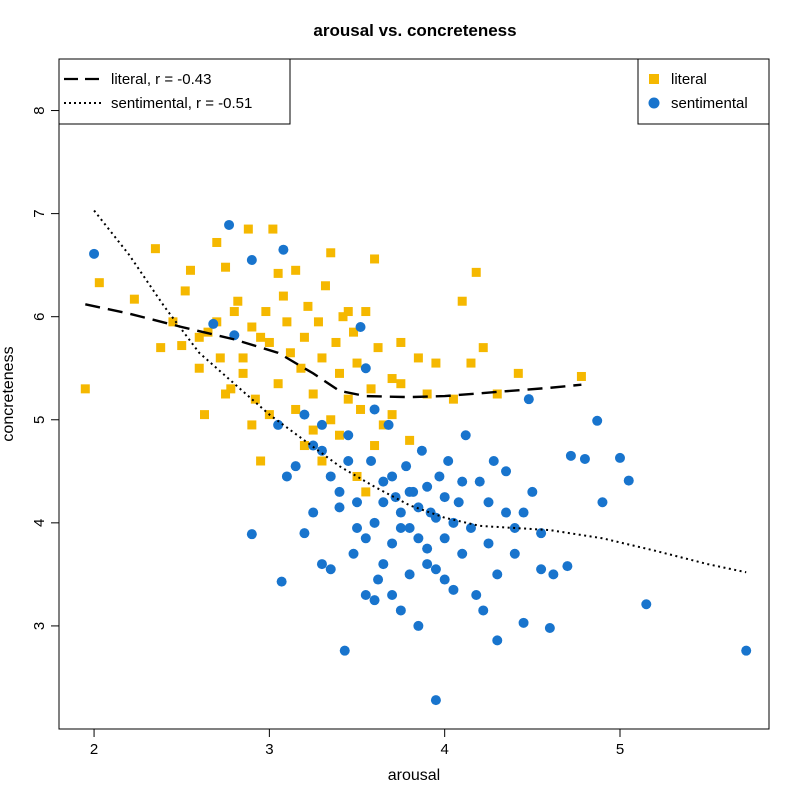 The width and height of the screenshot is (800, 800). Describe the element at coordinates (709, 103) in the screenshot. I see `legend-sentimental-label: sentimental` at that location.